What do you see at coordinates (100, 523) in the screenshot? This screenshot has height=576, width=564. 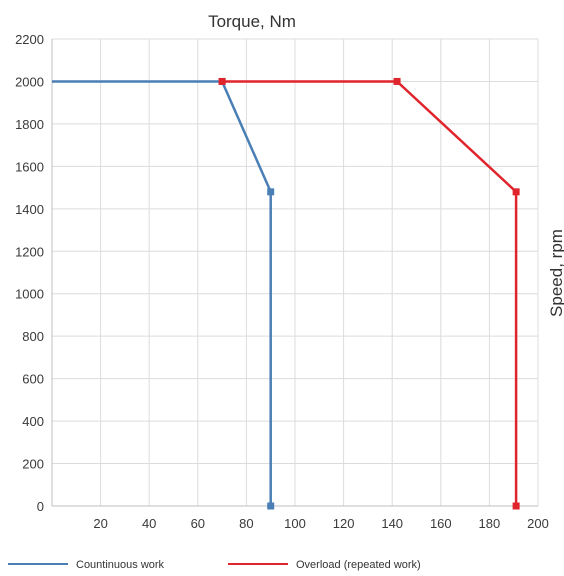 I see `x-tick-20: 20` at bounding box center [100, 523].